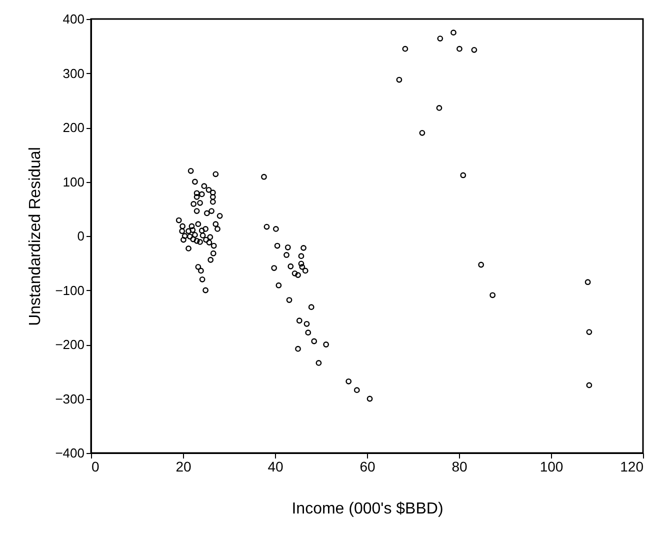 The image size is (656, 534). What do you see at coordinates (35, 236) in the screenshot?
I see `y-axis-title: Unstandardized Residual` at bounding box center [35, 236].